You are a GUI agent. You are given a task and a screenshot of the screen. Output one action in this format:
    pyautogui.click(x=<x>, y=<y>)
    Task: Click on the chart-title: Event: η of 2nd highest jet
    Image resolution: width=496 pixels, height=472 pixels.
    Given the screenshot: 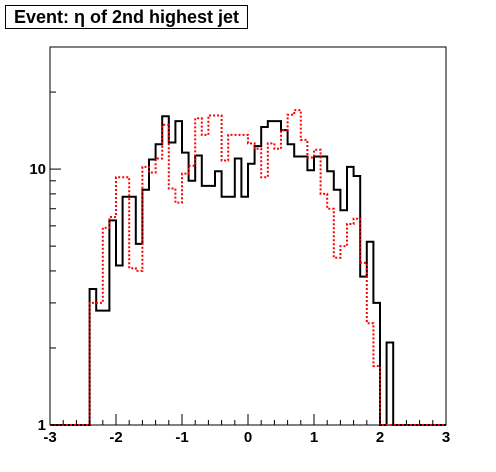 What is the action you would take?
    pyautogui.click(x=127, y=17)
    